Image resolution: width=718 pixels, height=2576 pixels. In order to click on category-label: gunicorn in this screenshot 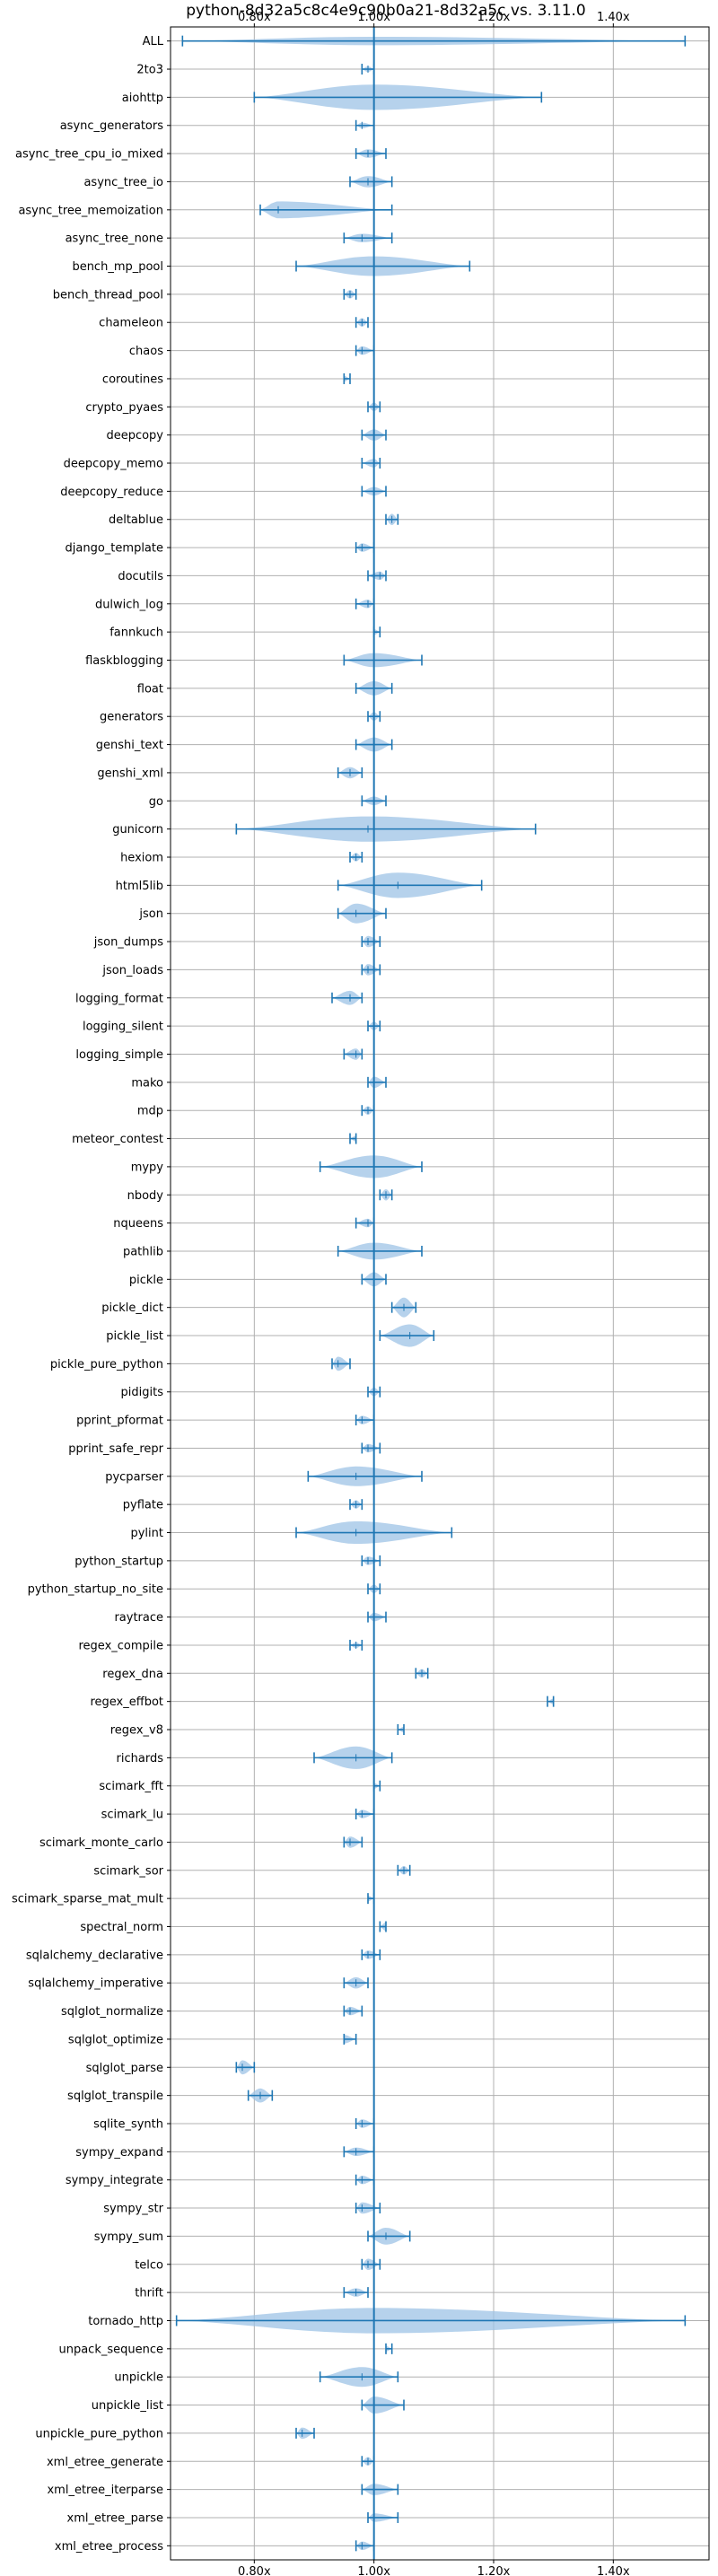, I will do `click(137, 830)`.